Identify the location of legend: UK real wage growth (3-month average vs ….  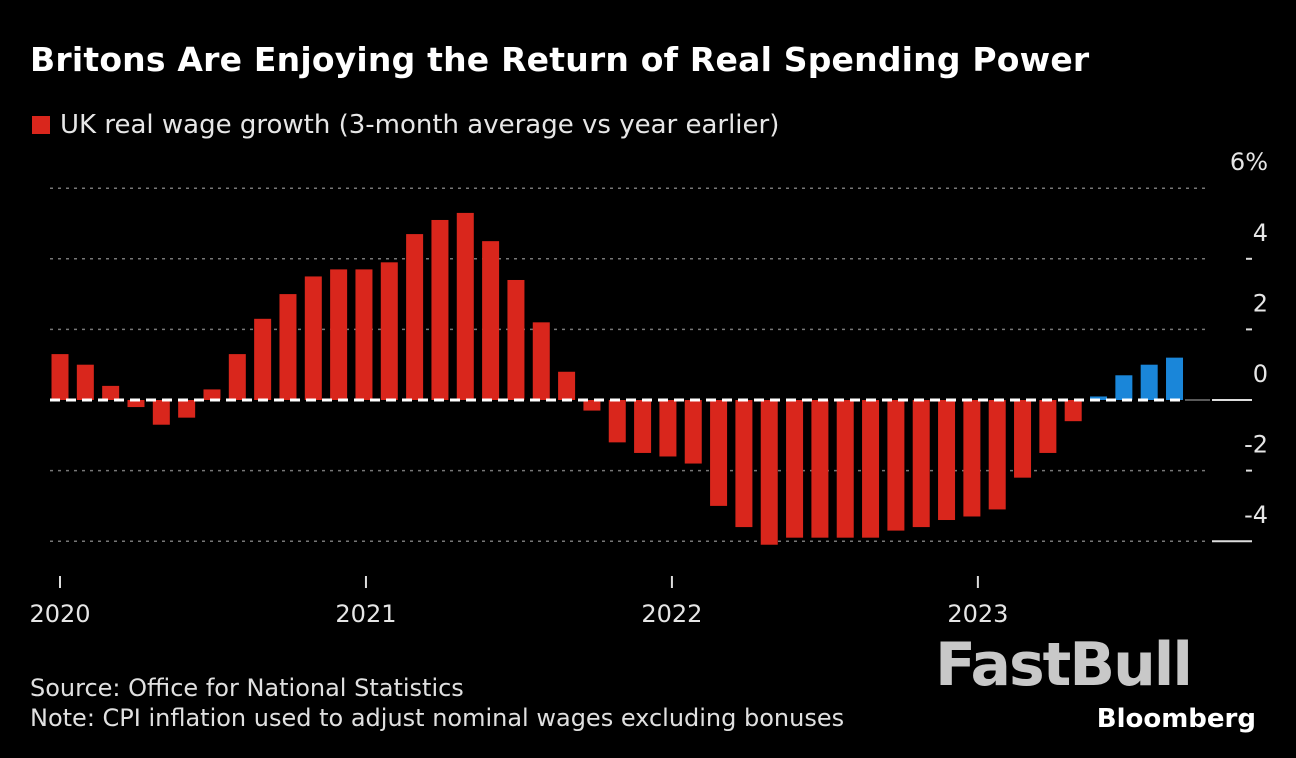
(405, 125).